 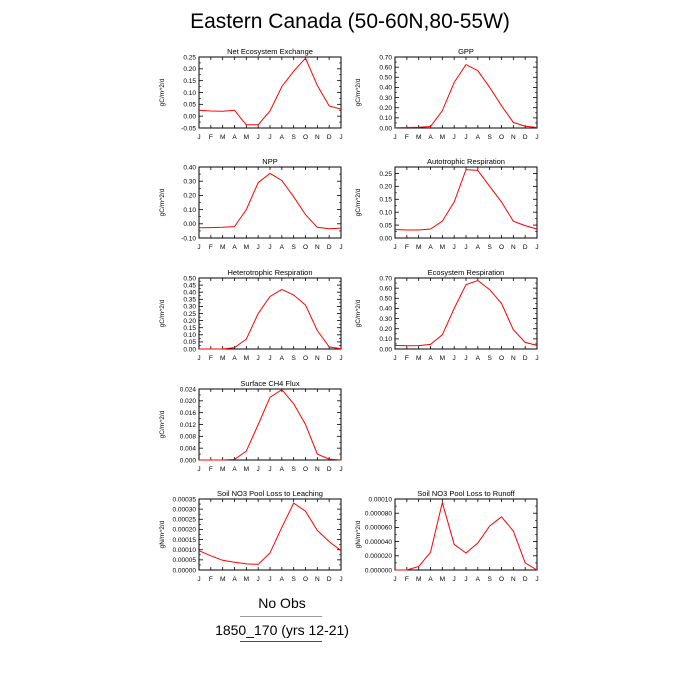 I want to click on y-tick-label: 0.00, so click(x=385, y=349).